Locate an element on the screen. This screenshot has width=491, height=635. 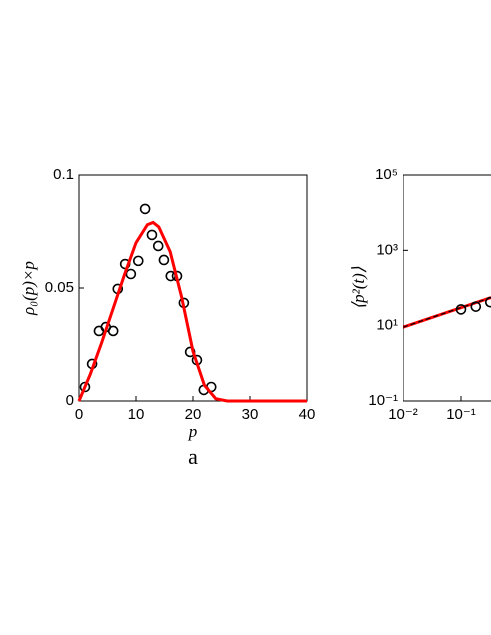
x-tick-label: 20 is located at coordinates (193, 414).